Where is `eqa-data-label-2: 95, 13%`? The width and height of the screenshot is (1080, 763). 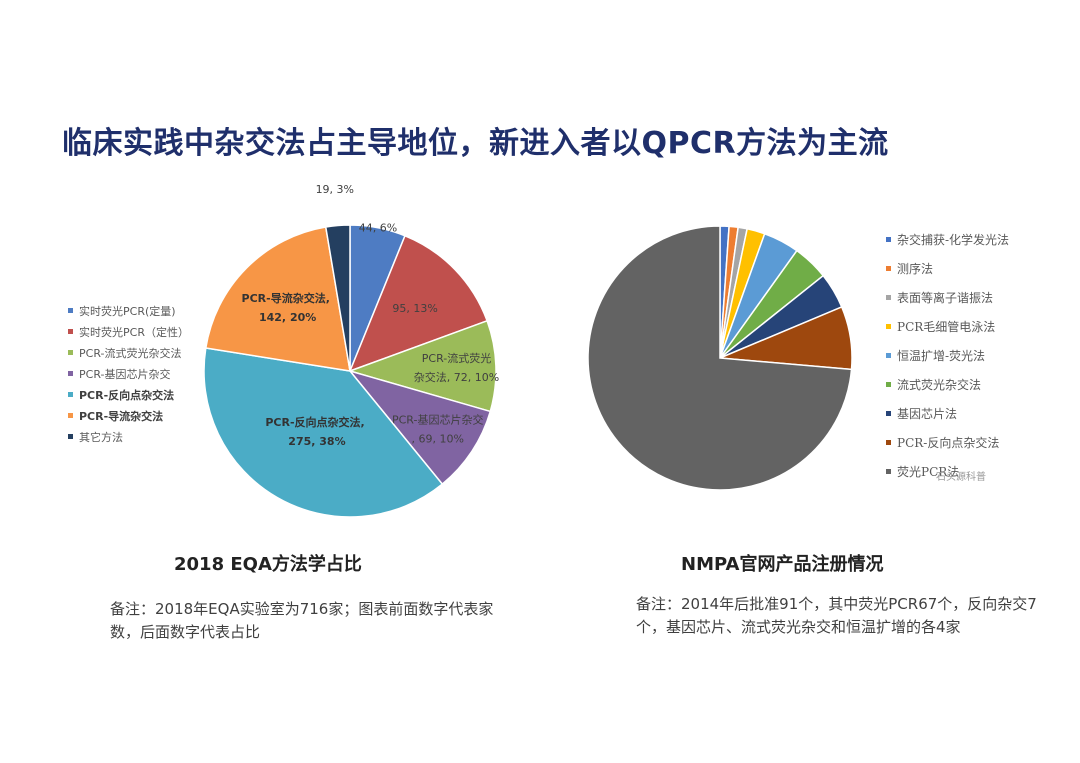 eqa-data-label-2: 95, 13% is located at coordinates (414, 308).